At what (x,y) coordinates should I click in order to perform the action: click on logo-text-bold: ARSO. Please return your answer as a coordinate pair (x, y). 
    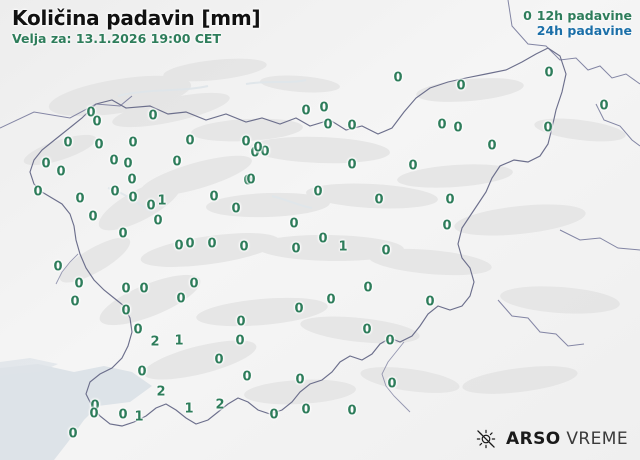
    Looking at the image, I should click on (533, 439).